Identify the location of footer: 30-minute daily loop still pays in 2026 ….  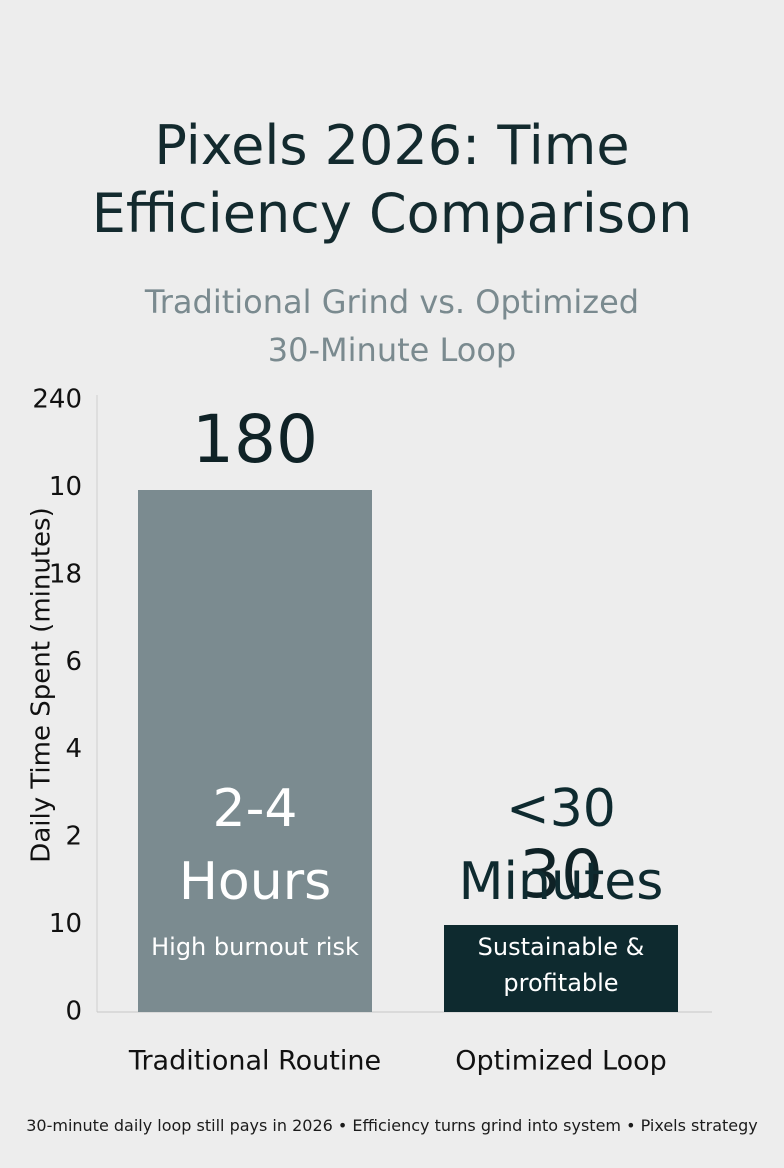
(392, 1125).